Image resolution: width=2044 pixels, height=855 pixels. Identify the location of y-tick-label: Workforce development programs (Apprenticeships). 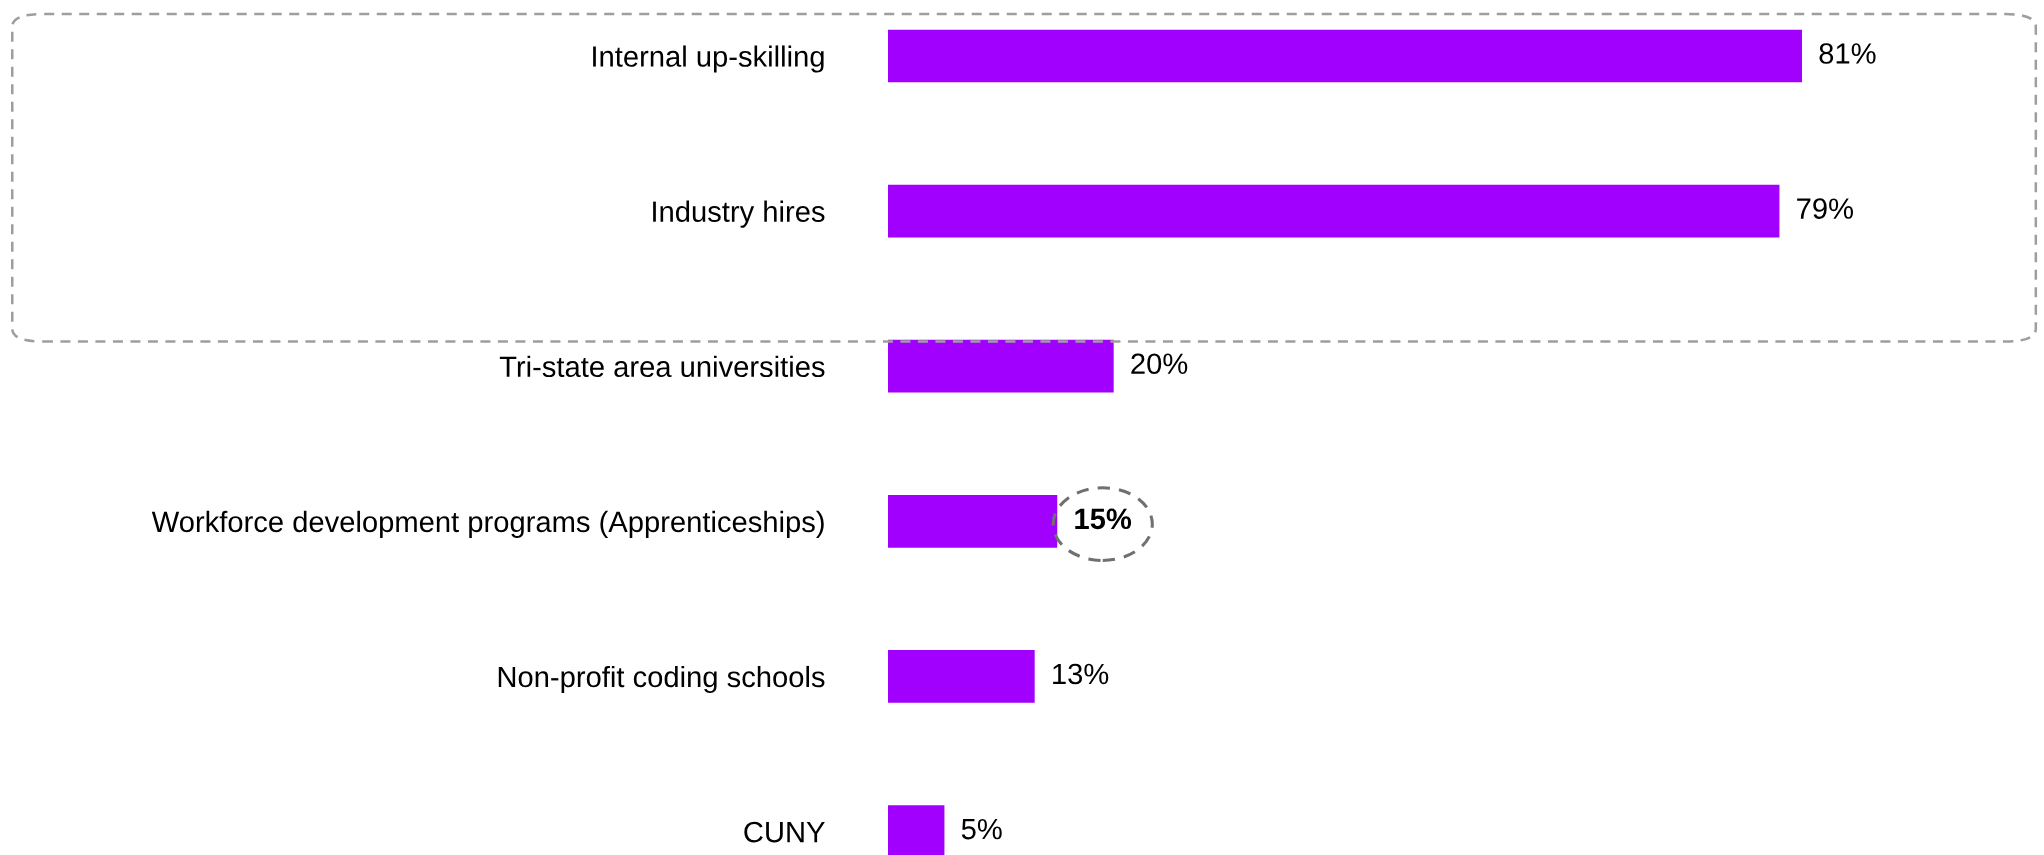
(487, 524).